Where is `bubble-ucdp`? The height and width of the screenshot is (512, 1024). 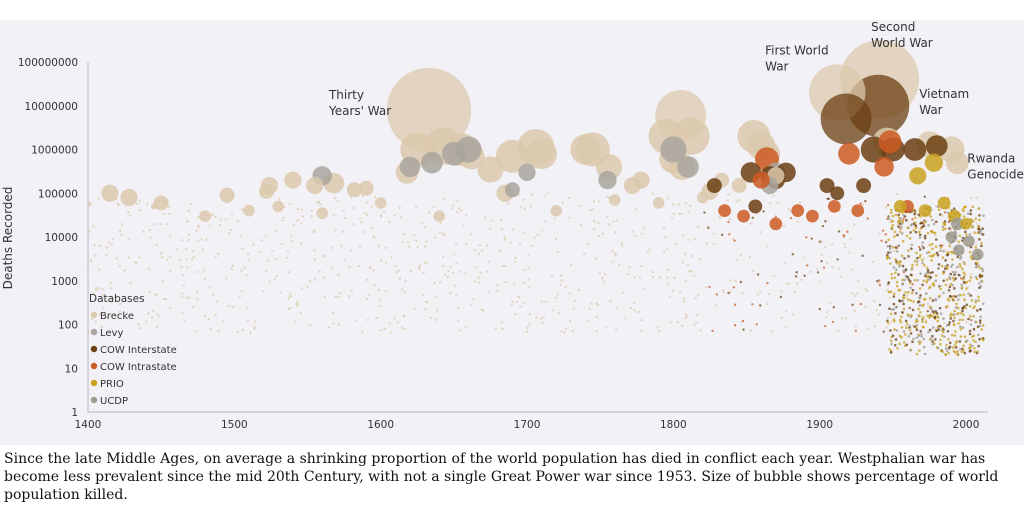 bubble-ucdp is located at coordinates (958, 250).